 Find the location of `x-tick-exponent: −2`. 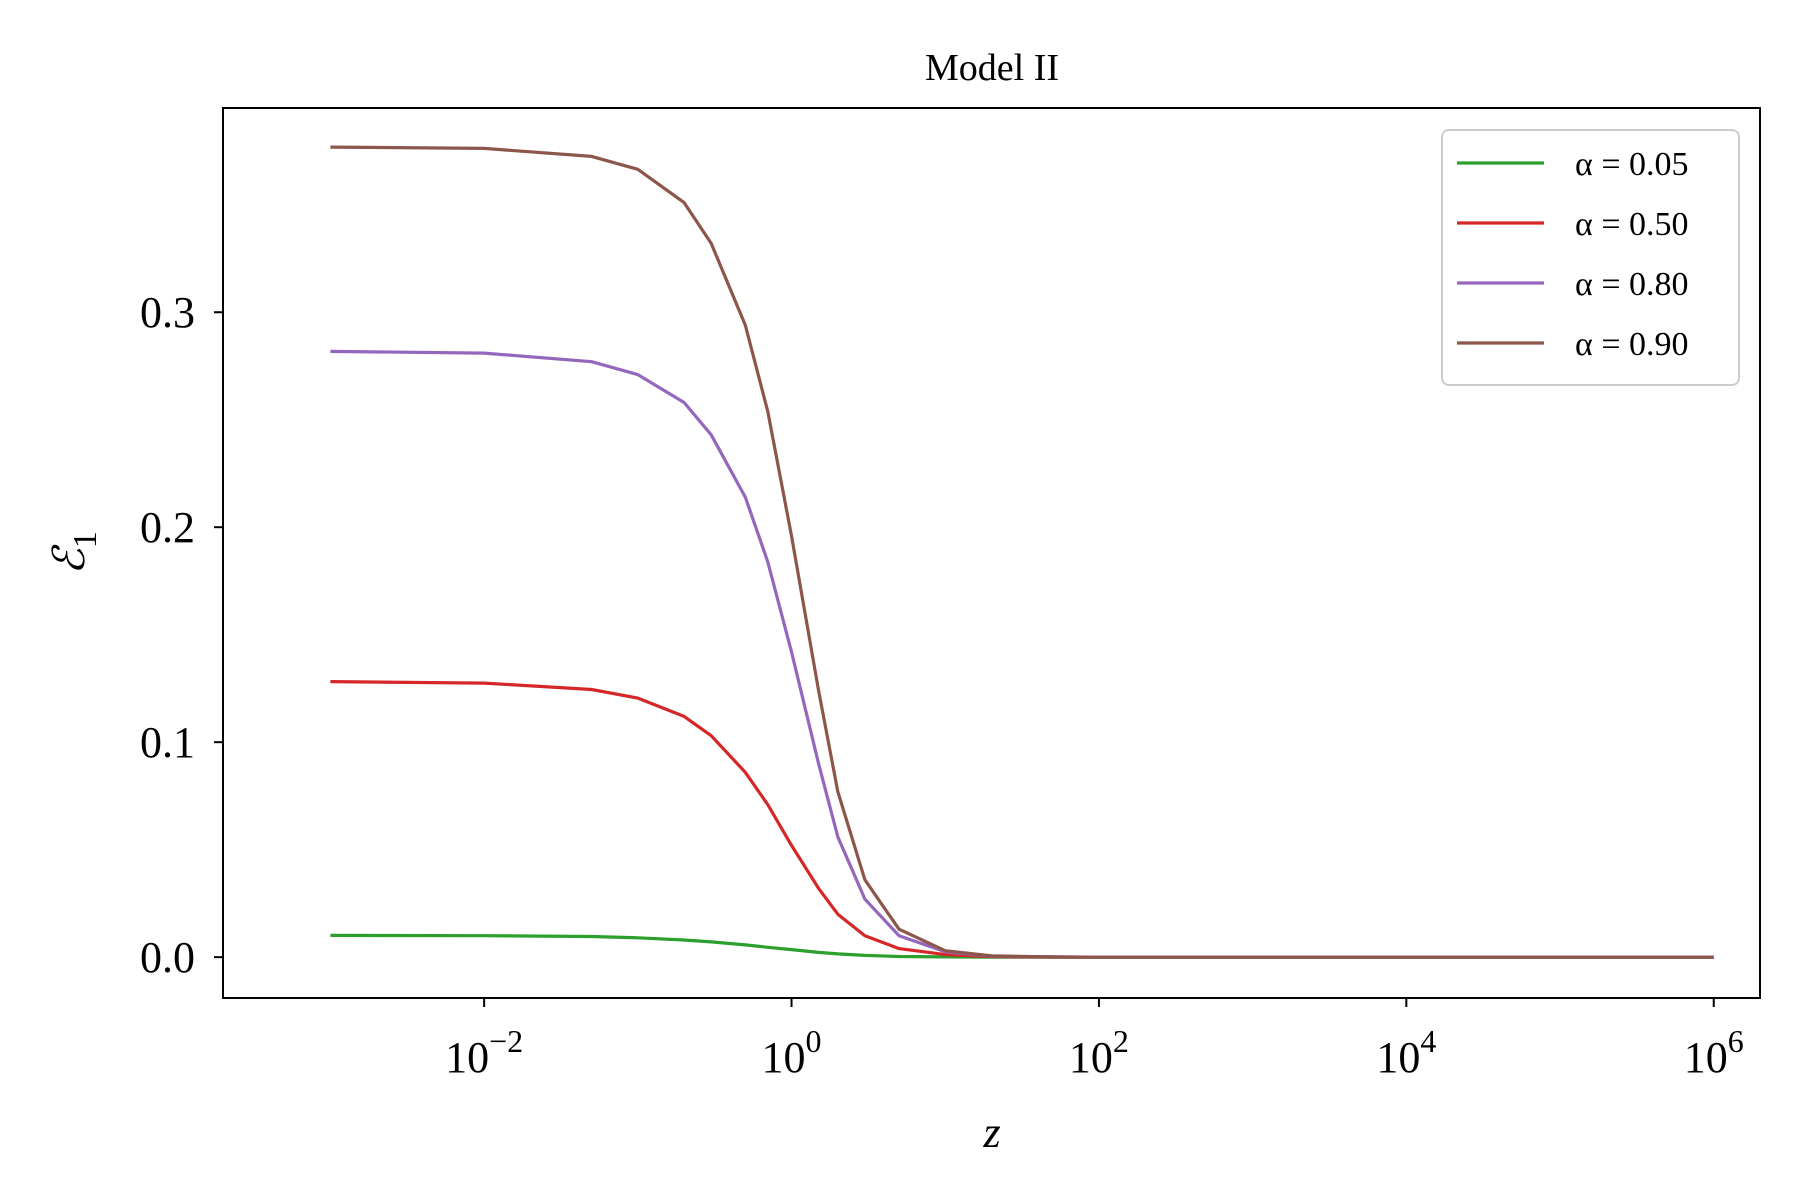

x-tick-exponent: −2 is located at coordinates (506, 1041).